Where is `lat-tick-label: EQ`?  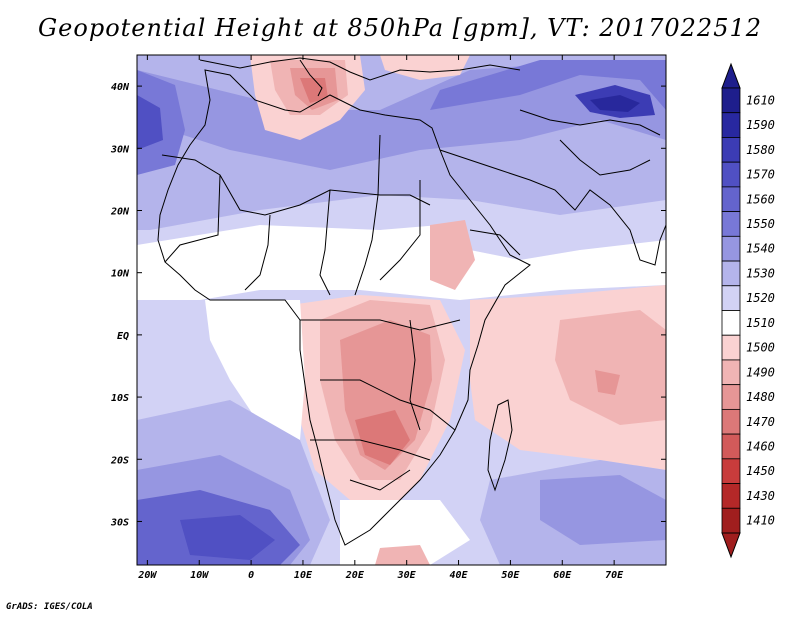 lat-tick-label: EQ is located at coordinates (123, 336).